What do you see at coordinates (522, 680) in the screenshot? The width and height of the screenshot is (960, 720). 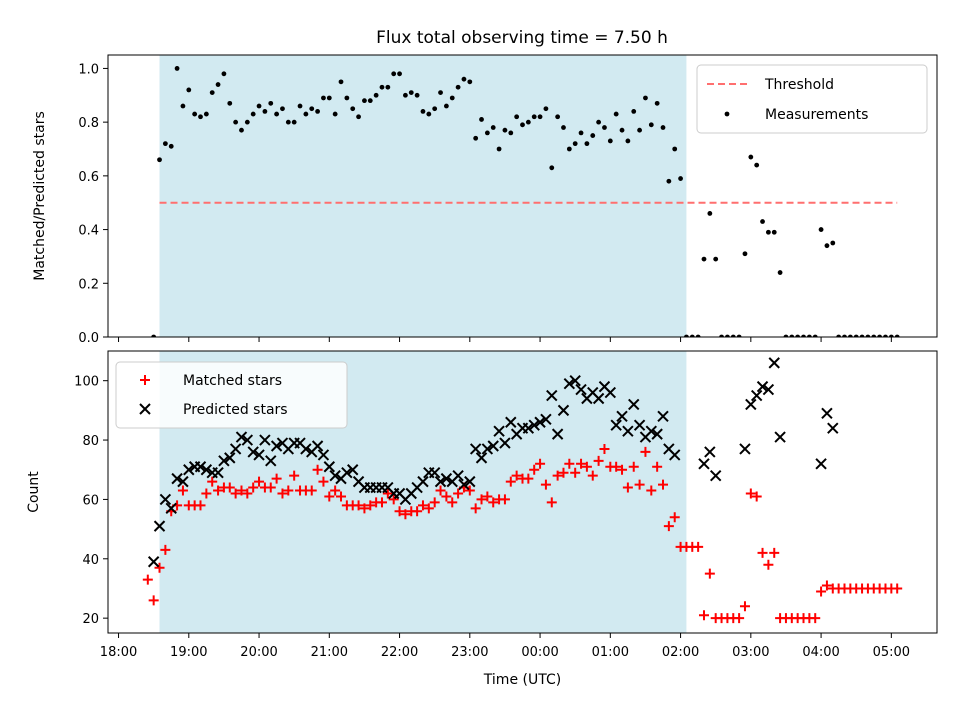 I see `x-axis-label: Time (UTC)` at bounding box center [522, 680].